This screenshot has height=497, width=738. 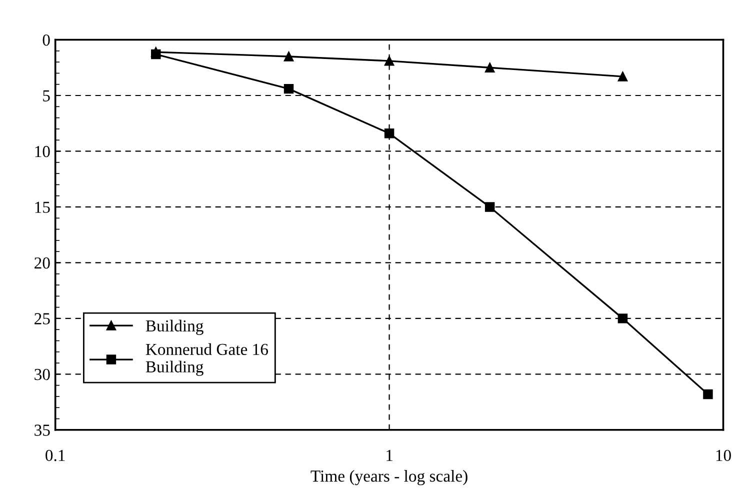 I want to click on x-axis-title: Time (years - log scale), so click(x=389, y=478).